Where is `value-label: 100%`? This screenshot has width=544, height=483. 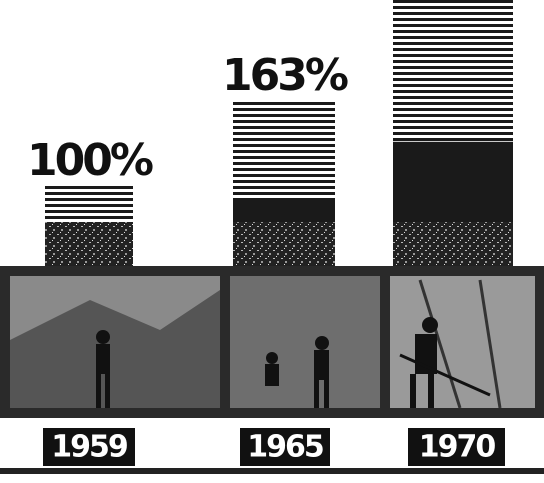
value-label: 100% is located at coordinates (90, 160).